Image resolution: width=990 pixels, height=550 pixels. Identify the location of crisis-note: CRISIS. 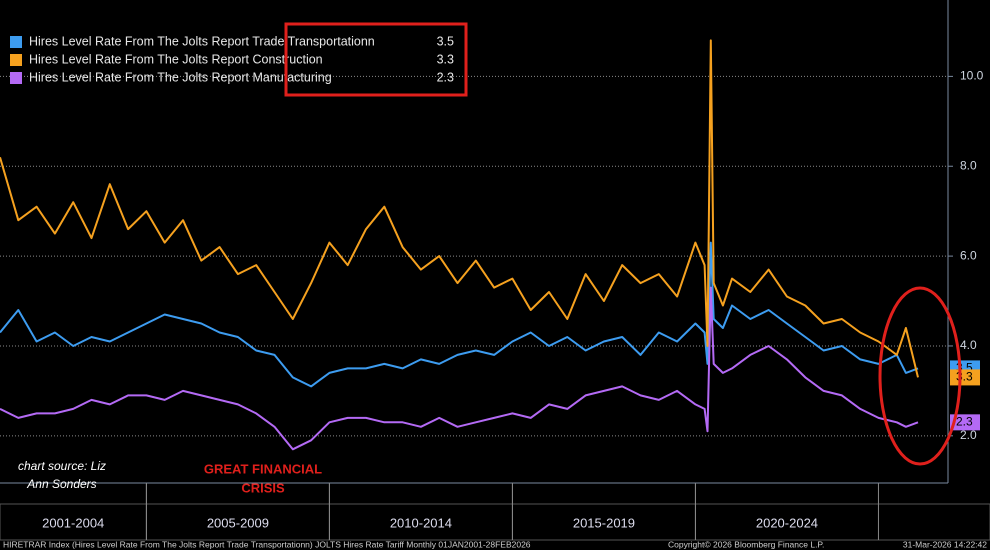
(263, 487).